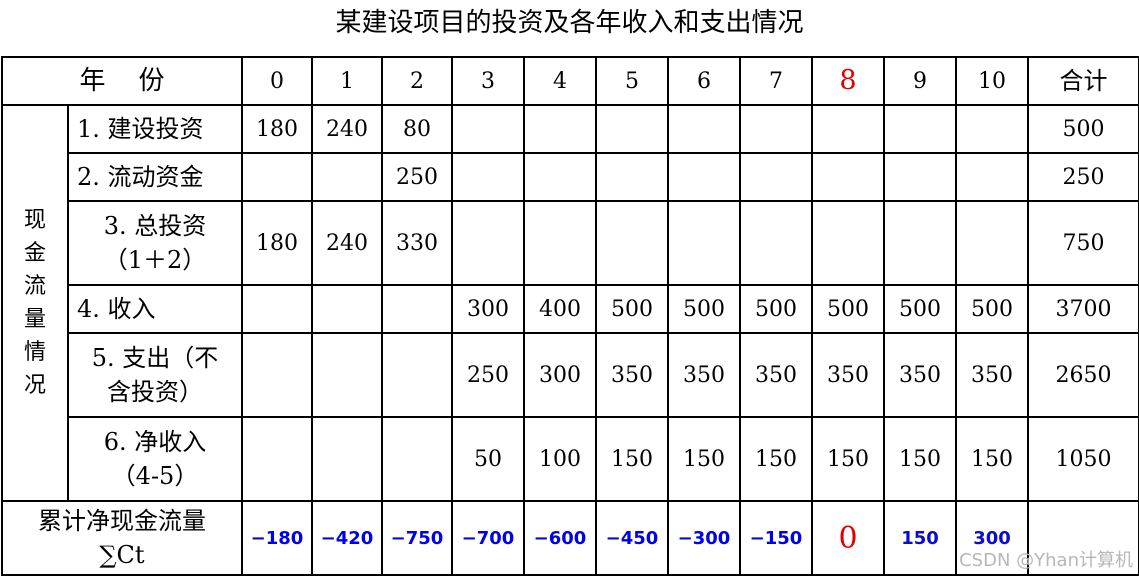 This screenshot has width=1139, height=578. Describe the element at coordinates (1083, 177) in the screenshot. I see `total-cell: 250` at that location.